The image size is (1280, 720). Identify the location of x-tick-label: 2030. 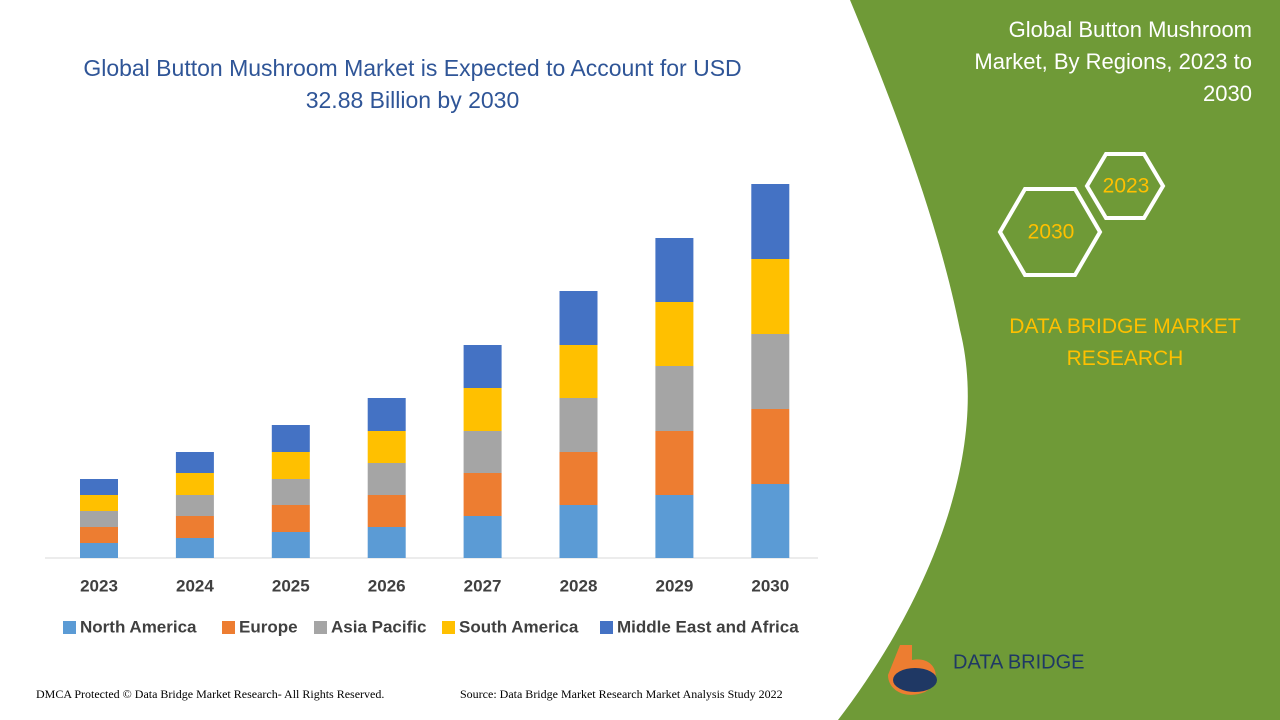
(770, 585).